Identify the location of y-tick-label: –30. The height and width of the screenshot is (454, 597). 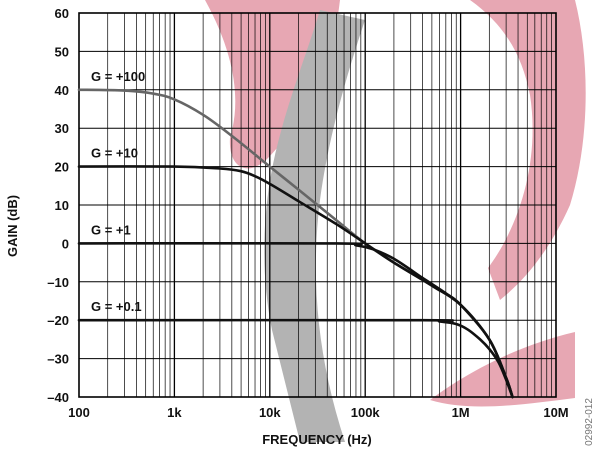
(58, 359).